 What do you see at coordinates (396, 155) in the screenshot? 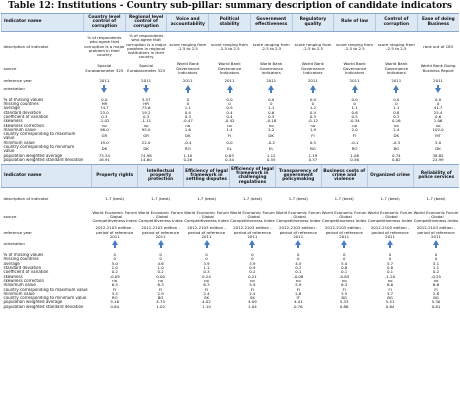
I see `stat-value: 0.74` at bounding box center [396, 155].